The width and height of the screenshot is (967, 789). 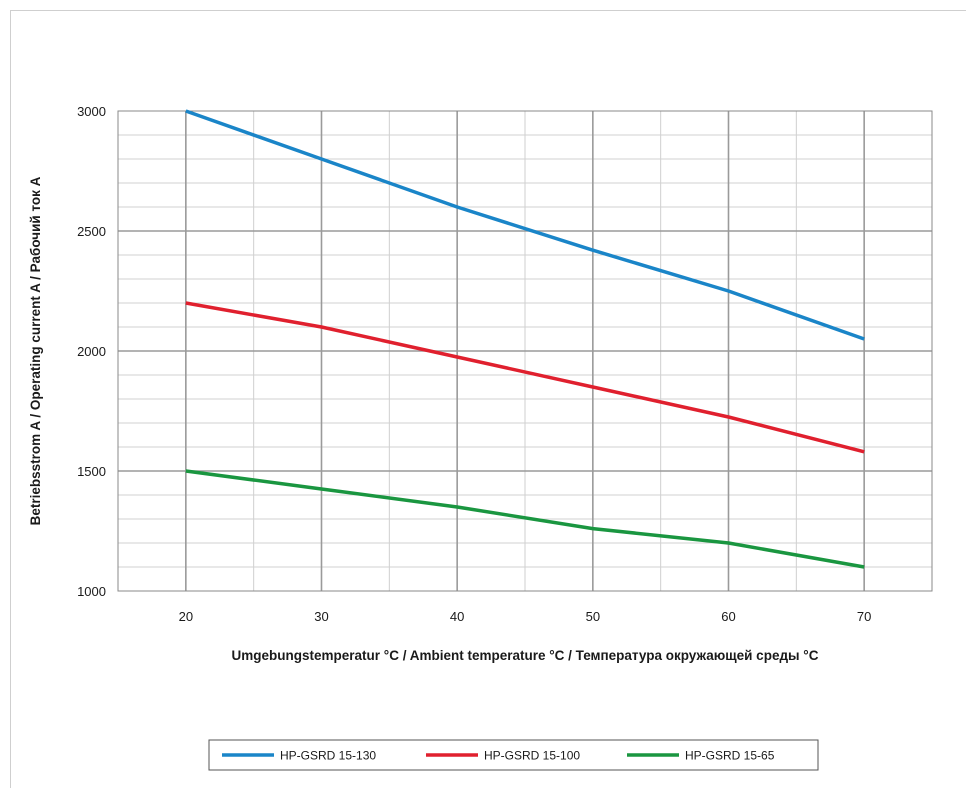 What do you see at coordinates (186, 616) in the screenshot?
I see `x-tick-label: 20` at bounding box center [186, 616].